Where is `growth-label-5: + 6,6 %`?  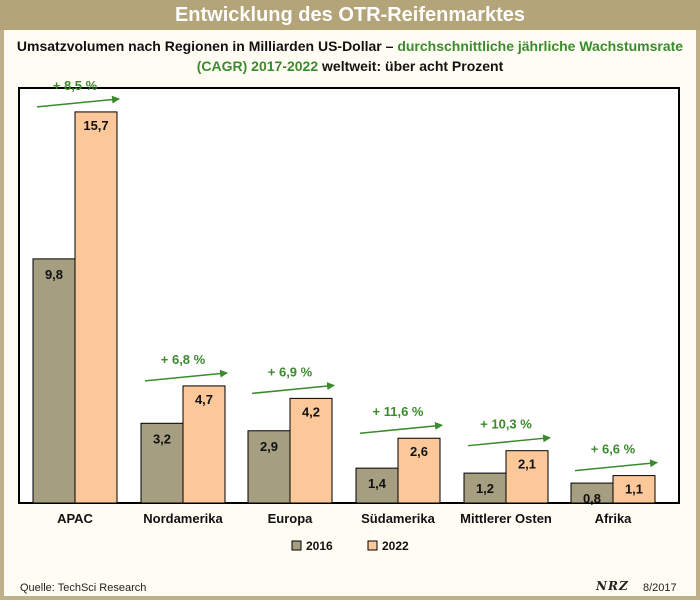
growth-label-5: + 6,6 % is located at coordinates (613, 449).